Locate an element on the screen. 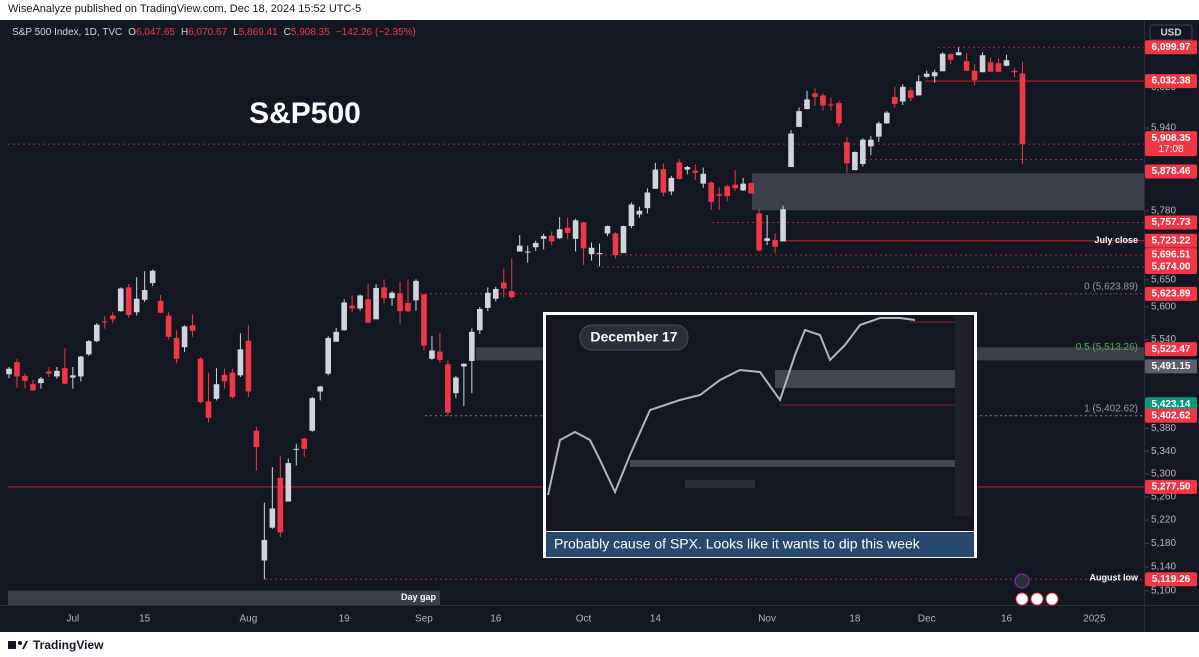 The image size is (1199, 657). price-axis-bg is located at coordinates (1172, 312).